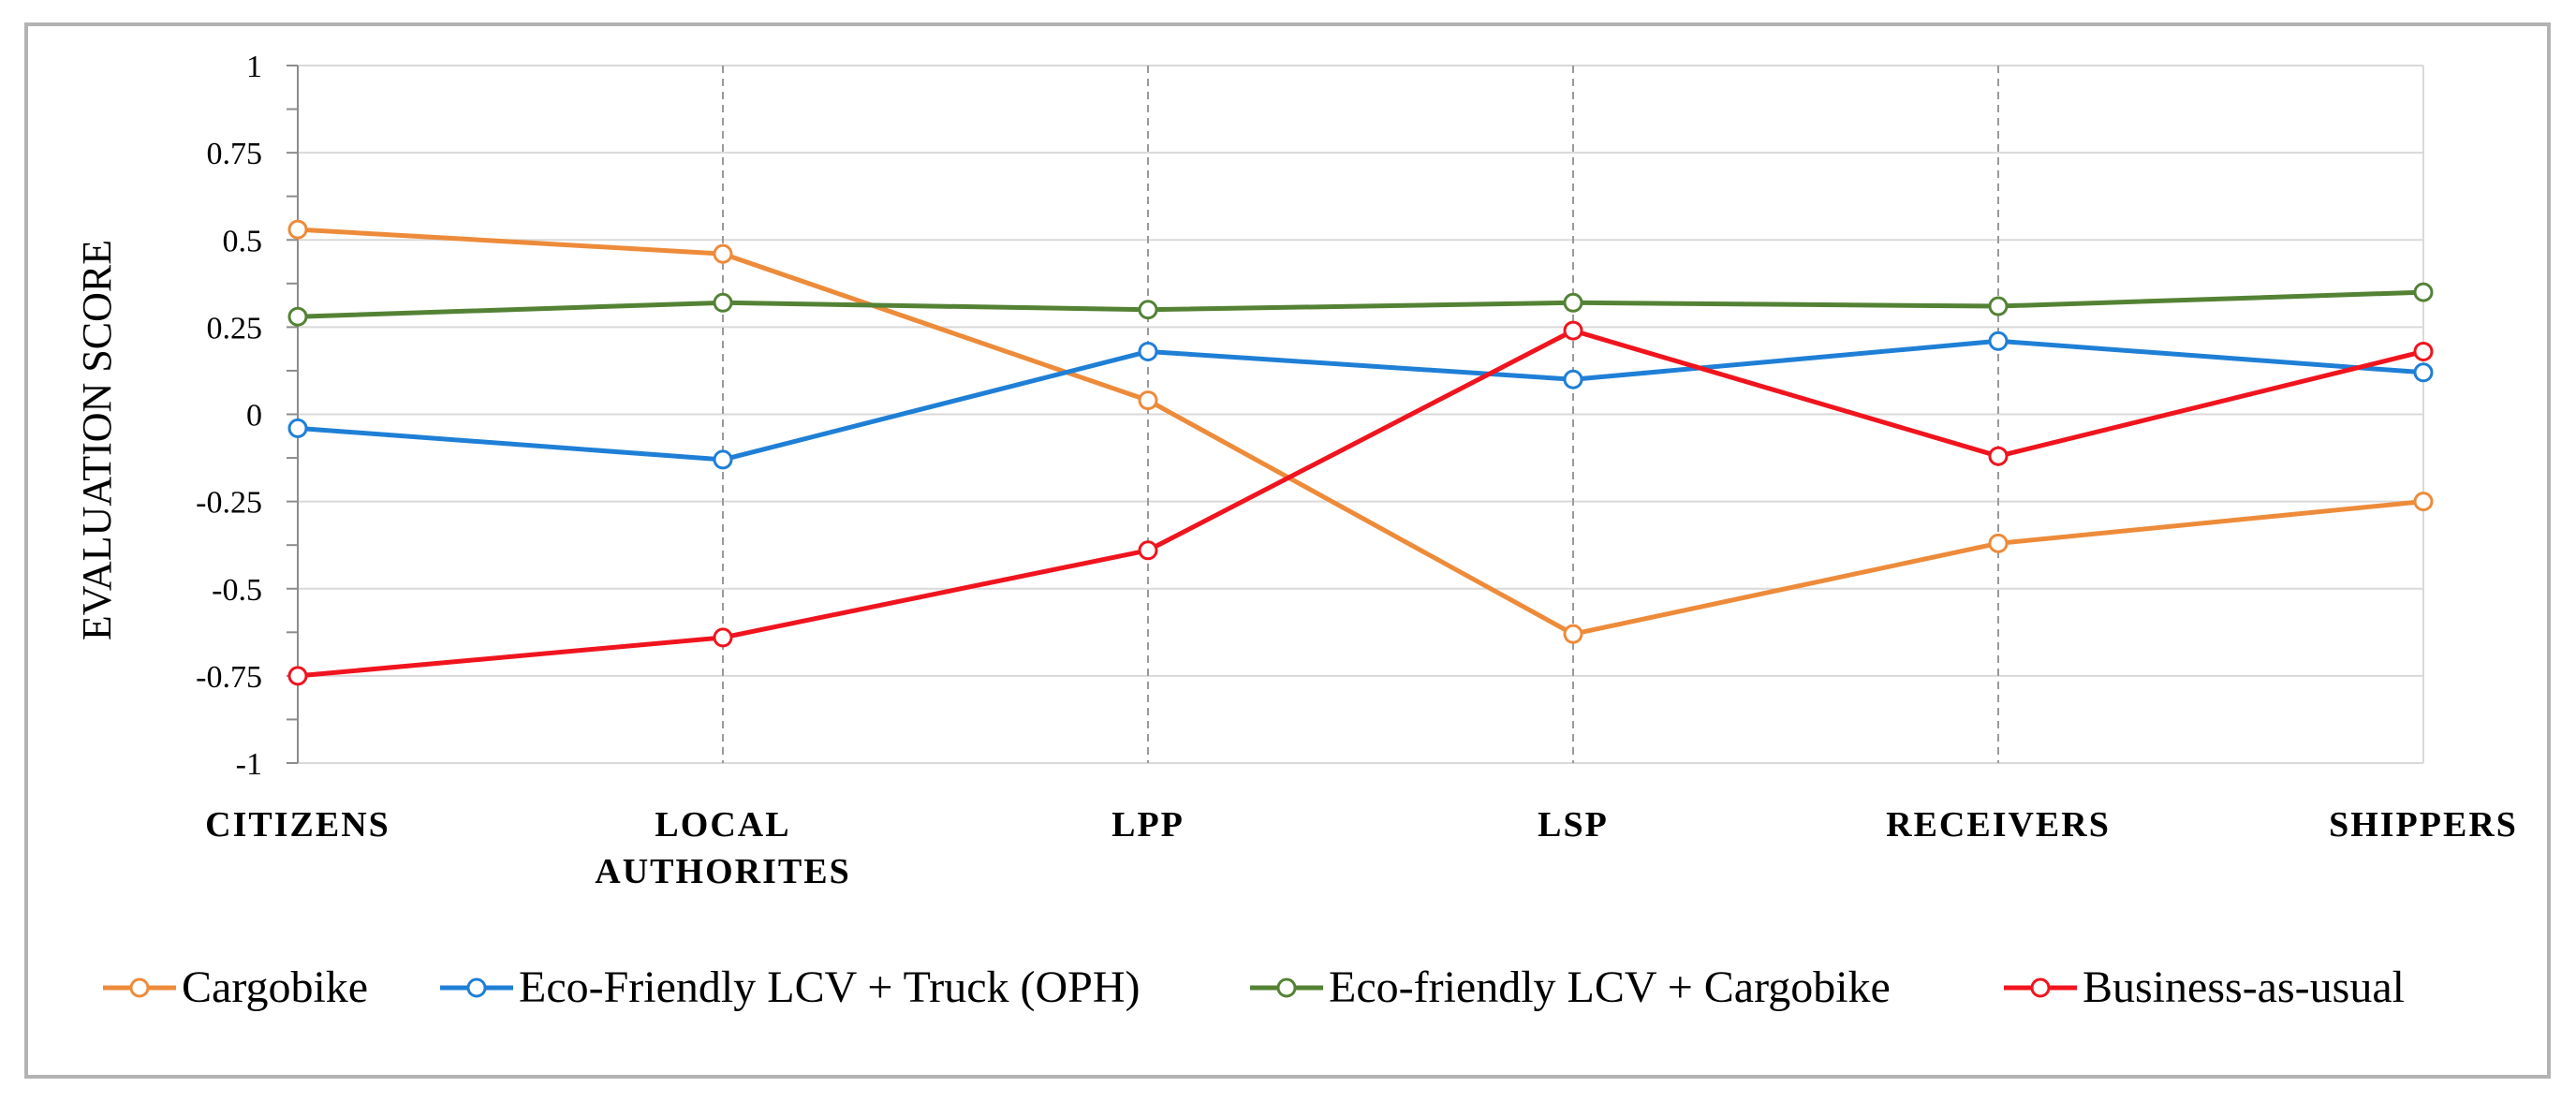 The width and height of the screenshot is (2576, 1102). What do you see at coordinates (2423, 825) in the screenshot?
I see `x-category-label: SHIPPERS` at bounding box center [2423, 825].